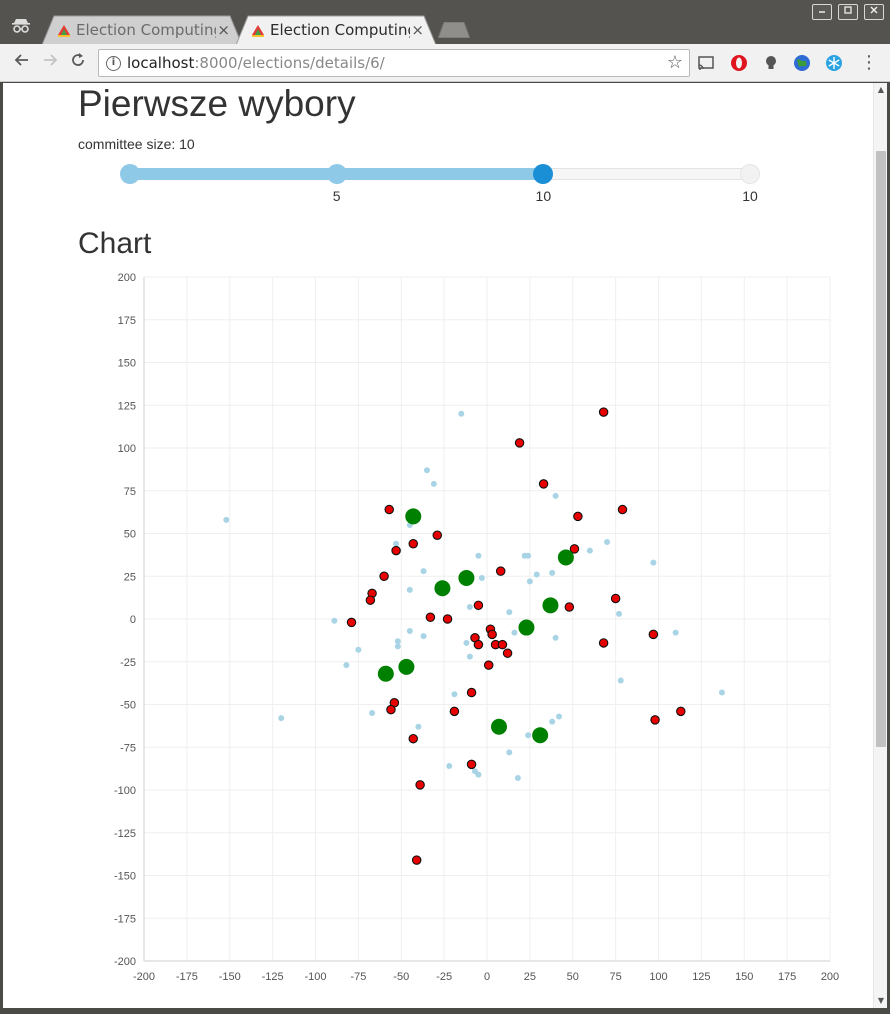 This screenshot has width=890, height=1014. What do you see at coordinates (340, 30) in the screenshot?
I see `tab-title: Election Computing` at bounding box center [340, 30].